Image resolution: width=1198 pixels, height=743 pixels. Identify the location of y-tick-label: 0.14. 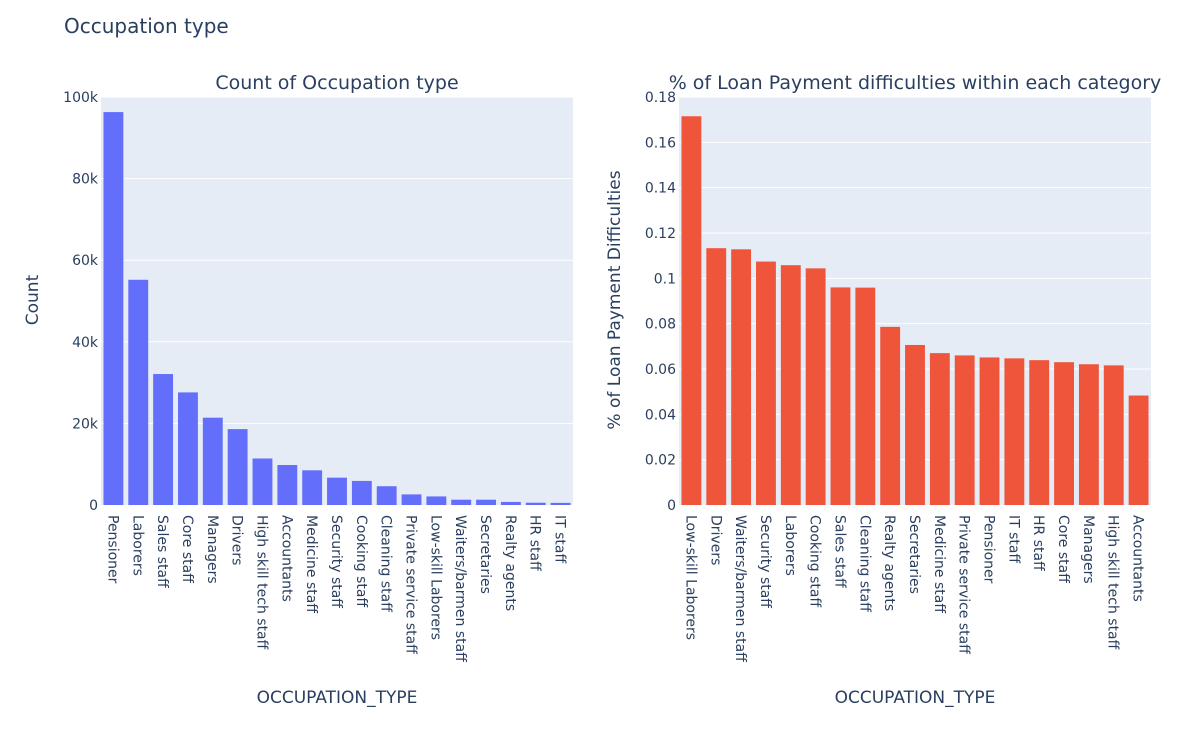
(660, 189).